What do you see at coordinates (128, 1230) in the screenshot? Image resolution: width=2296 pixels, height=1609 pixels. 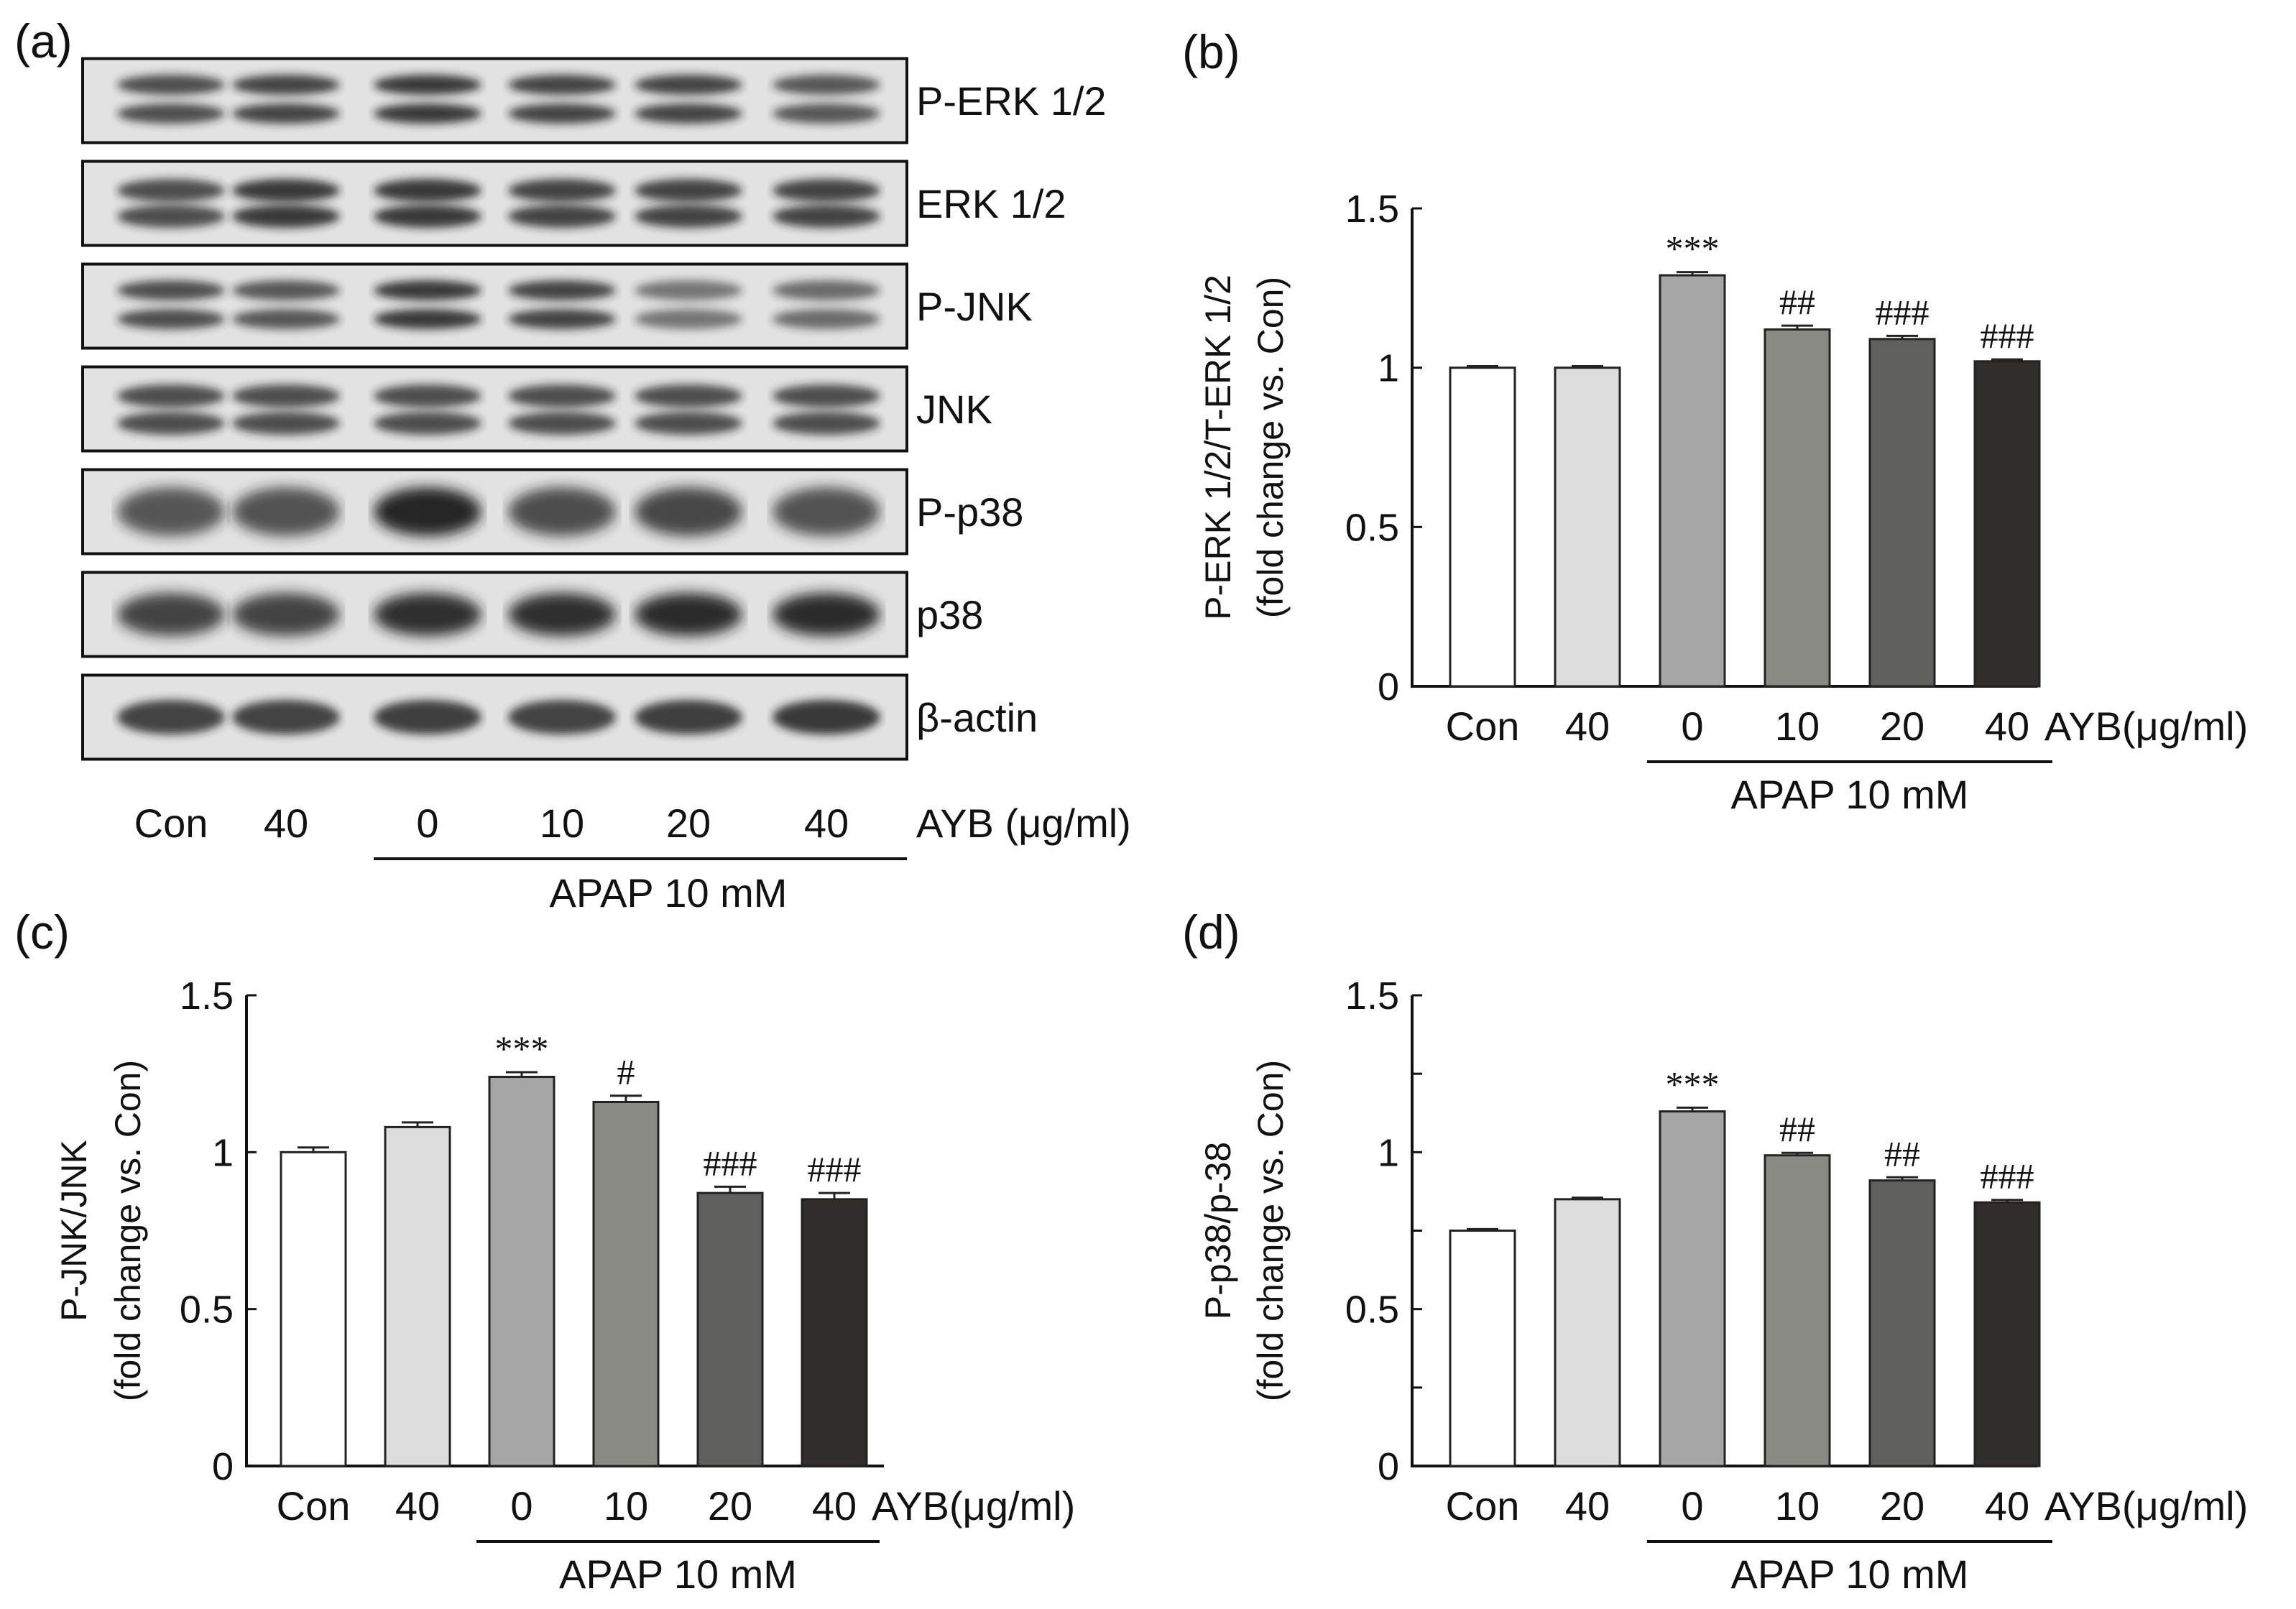 I see `y-axis-label-2: (fold change vs. Con)` at bounding box center [128, 1230].